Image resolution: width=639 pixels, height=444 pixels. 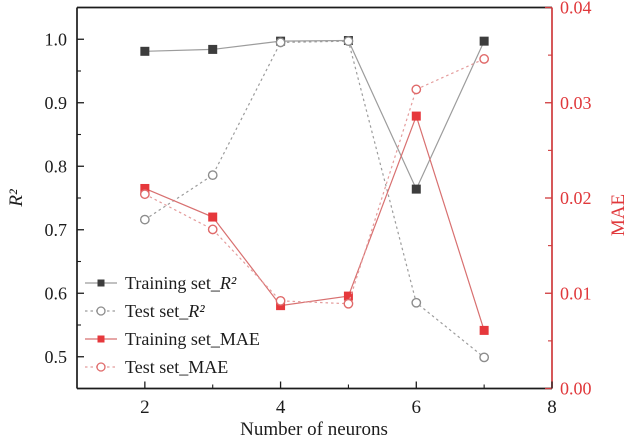 What do you see at coordinates (314, 429) in the screenshot?
I see `x-axis-label: Number of neurons` at bounding box center [314, 429].